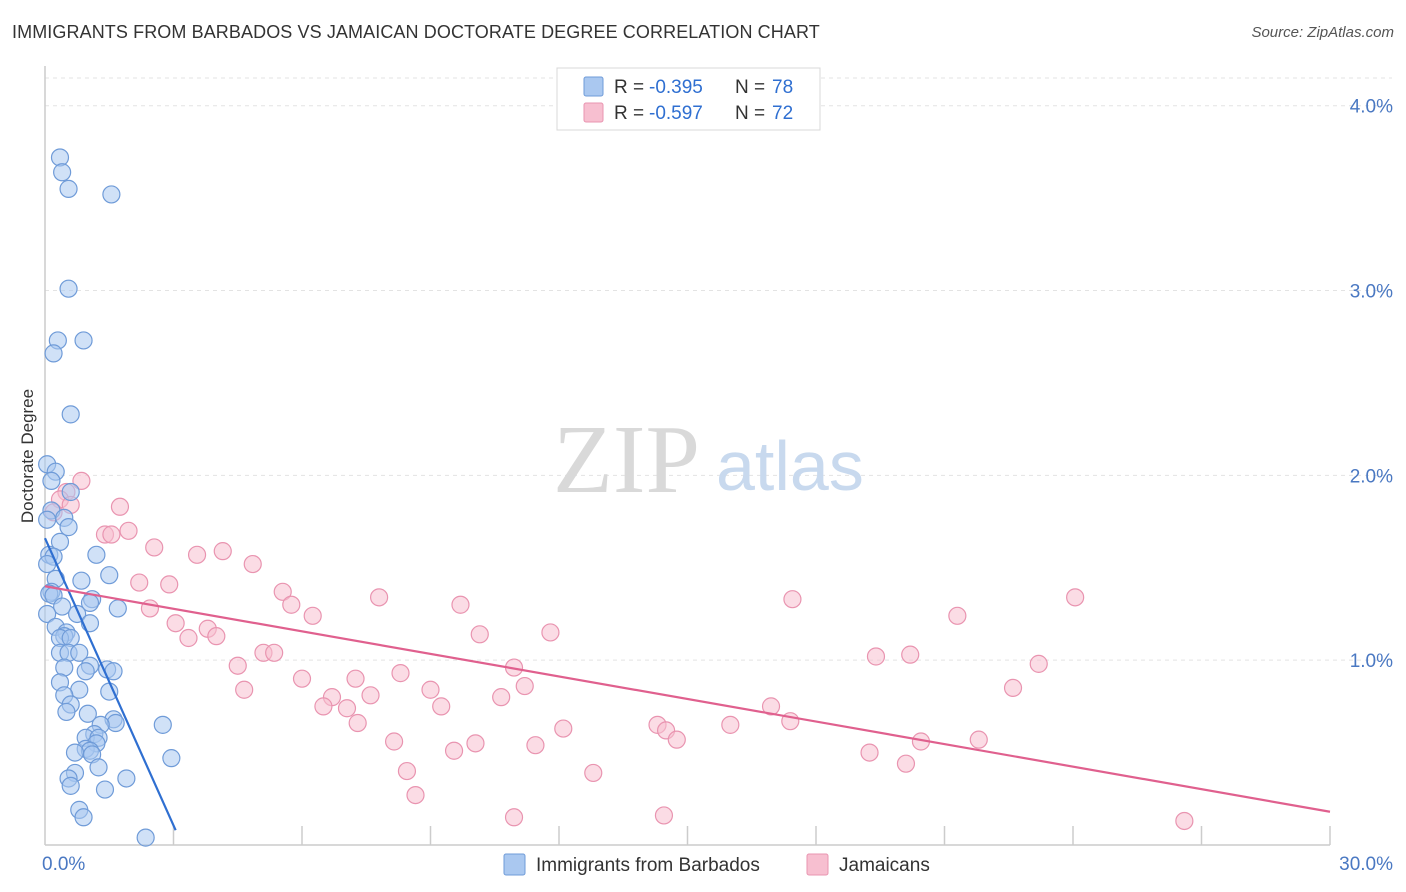 This screenshot has width=1406, height=892. What do you see at coordinates (648, 865) in the screenshot?
I see `bottom-legend-label-barbados: Immigrants from Barbados` at bounding box center [648, 865].